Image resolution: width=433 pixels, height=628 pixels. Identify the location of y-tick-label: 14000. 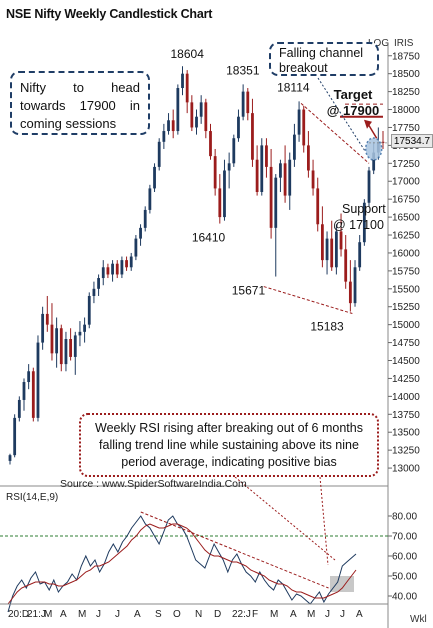
(406, 397).